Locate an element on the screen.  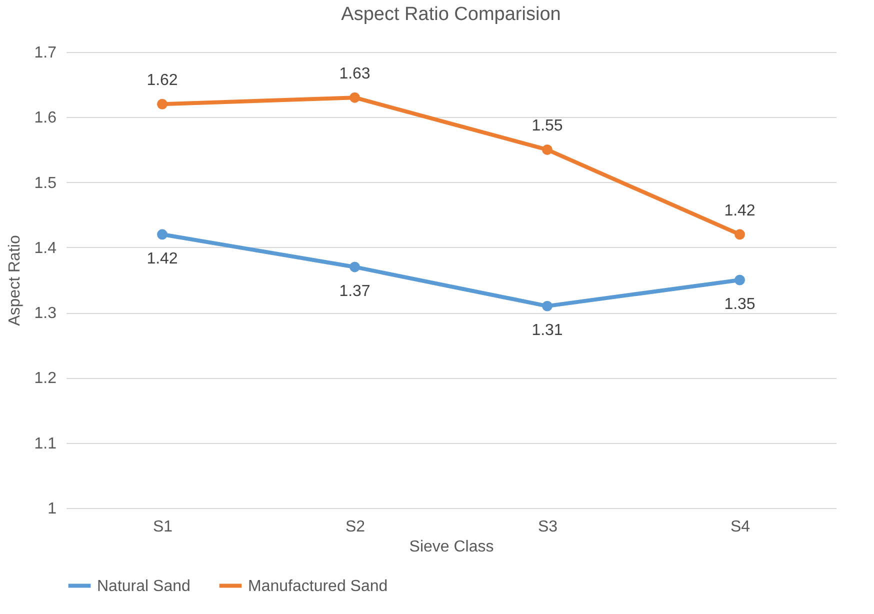
legend-label: Natural Sand is located at coordinates (143, 586).